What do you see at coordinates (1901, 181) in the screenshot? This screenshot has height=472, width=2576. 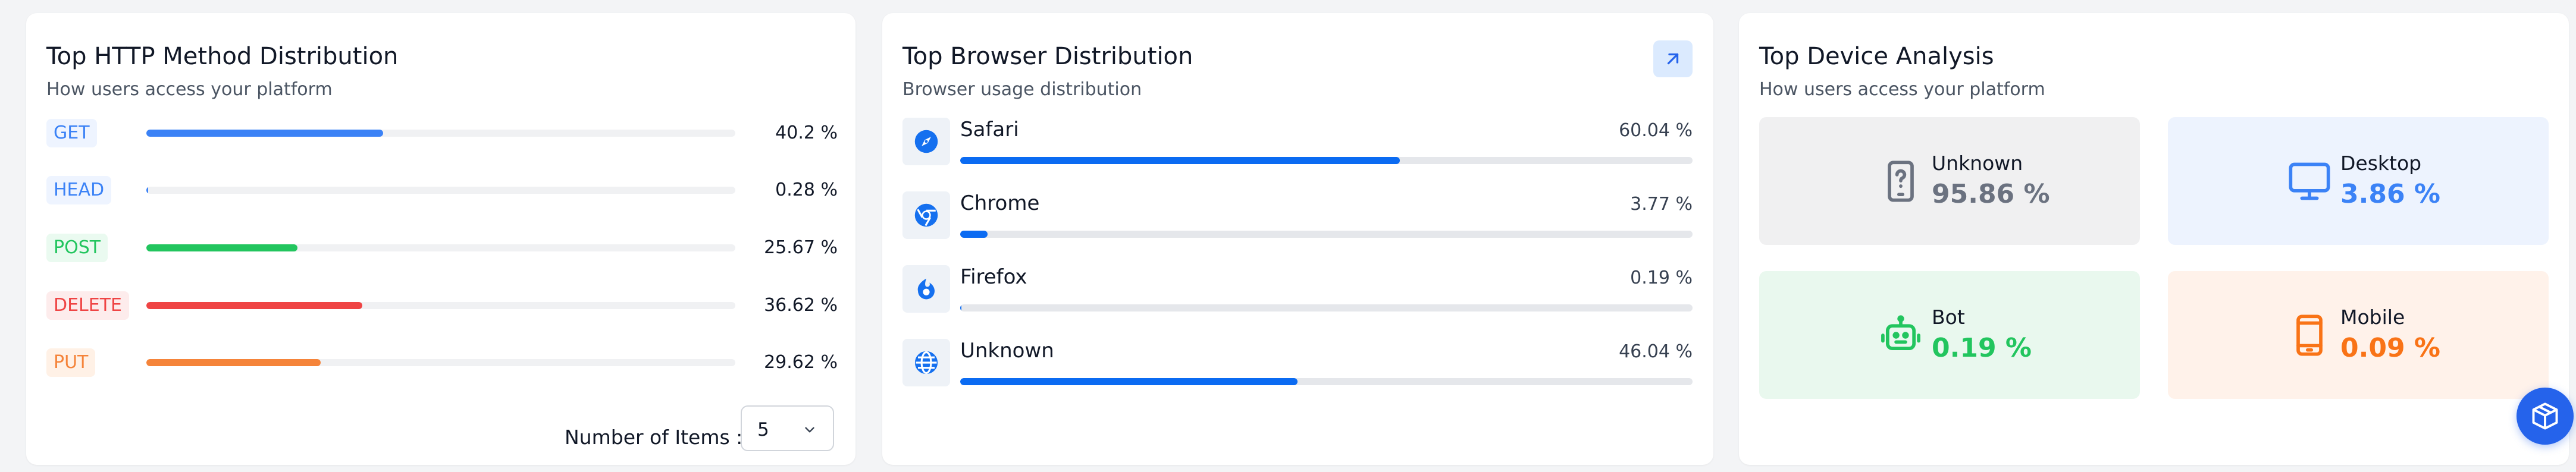 I see `phone-question-icon` at bounding box center [1901, 181].